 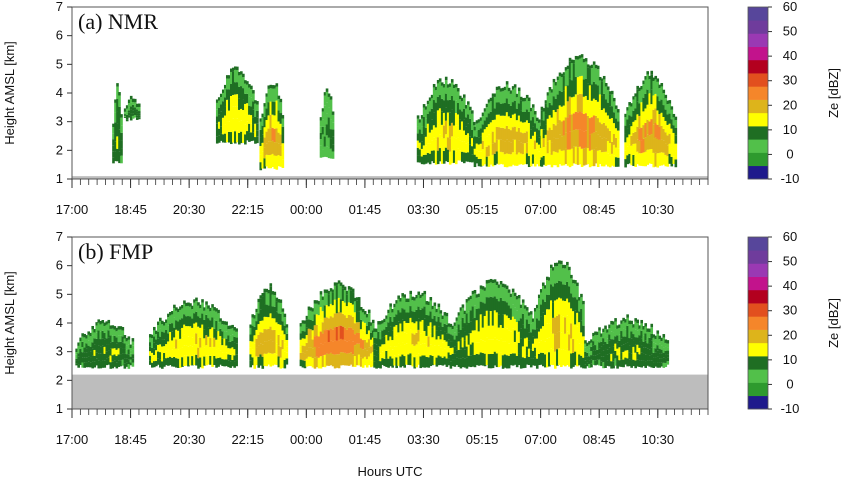 I want to click on echo-cell, so click(x=193, y=333).